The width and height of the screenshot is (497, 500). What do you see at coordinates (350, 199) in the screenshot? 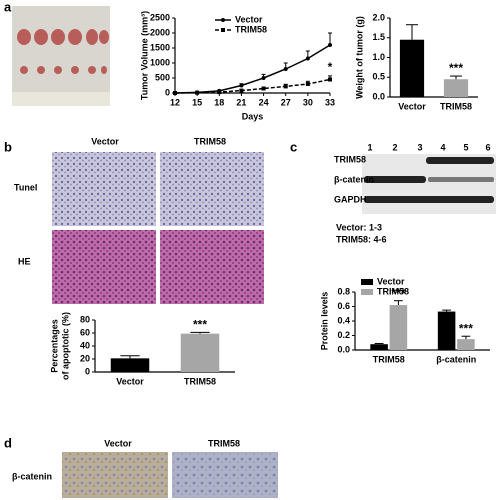
I see `blot-label: GAPDH` at bounding box center [350, 199].